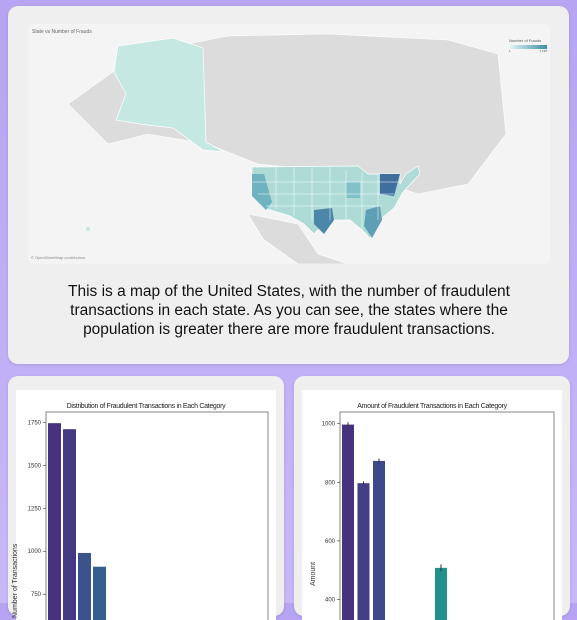 This screenshot has width=577, height=620. What do you see at coordinates (543, 51) in the screenshot?
I see `legend-max: 1,195` at bounding box center [543, 51].